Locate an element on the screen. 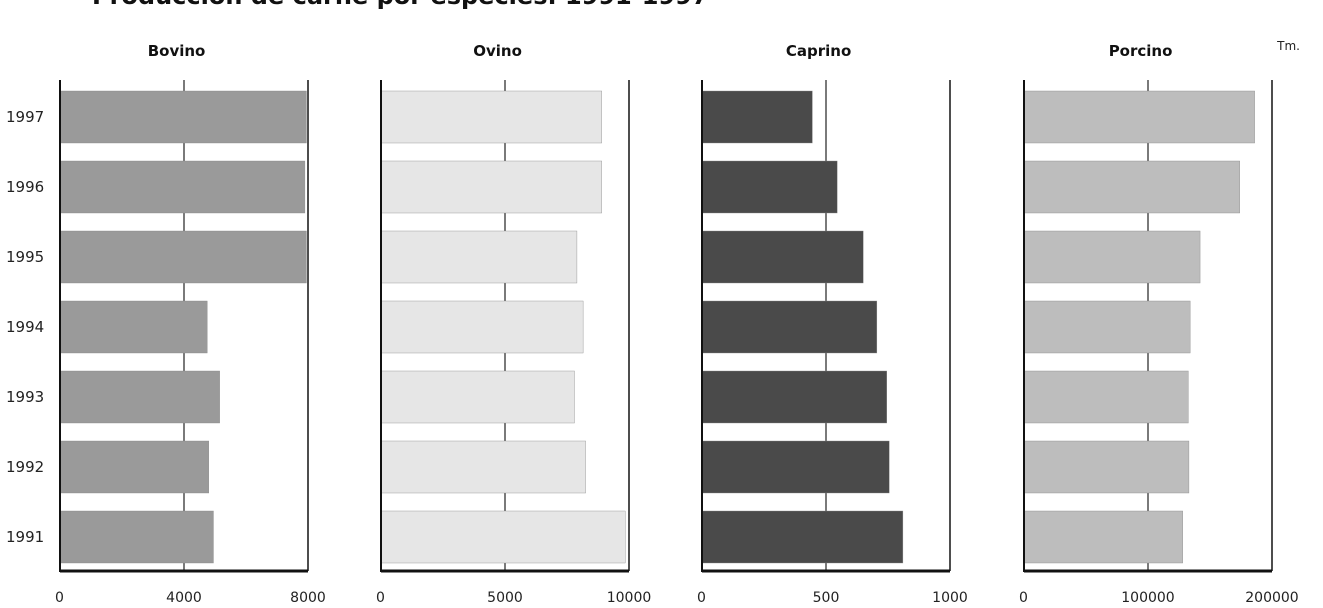 This screenshot has width=1323, height=608. year-label-1997: 1997 is located at coordinates (25, 117).